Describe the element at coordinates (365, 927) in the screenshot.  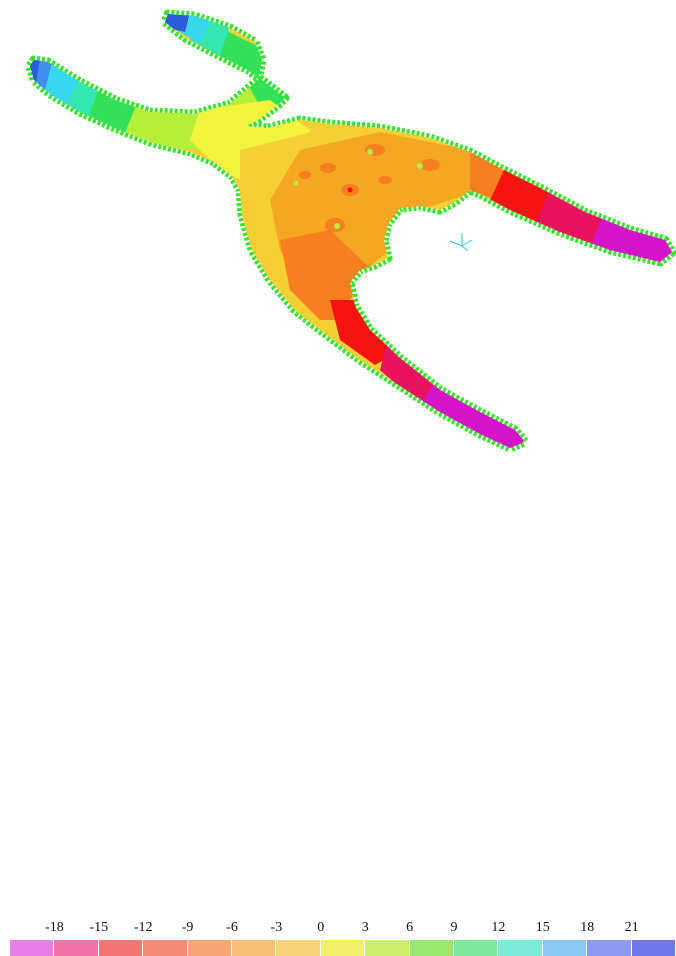
I see `legend-tick-label: 3` at that location.